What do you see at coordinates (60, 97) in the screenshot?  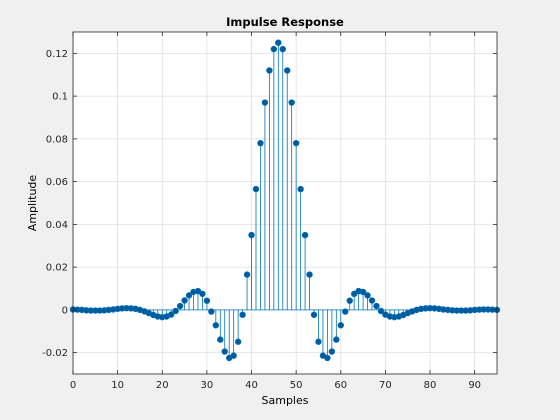 I see `y-tick-label: 0.1` at bounding box center [60, 97].